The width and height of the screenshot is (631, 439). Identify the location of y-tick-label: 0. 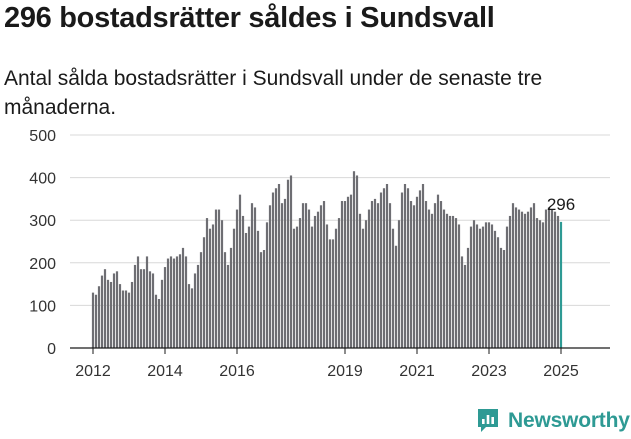
(51, 349).